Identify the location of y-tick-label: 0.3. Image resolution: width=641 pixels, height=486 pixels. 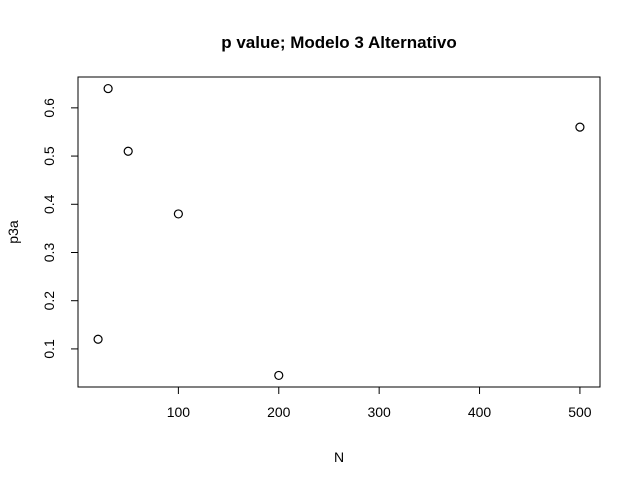
(49, 253).